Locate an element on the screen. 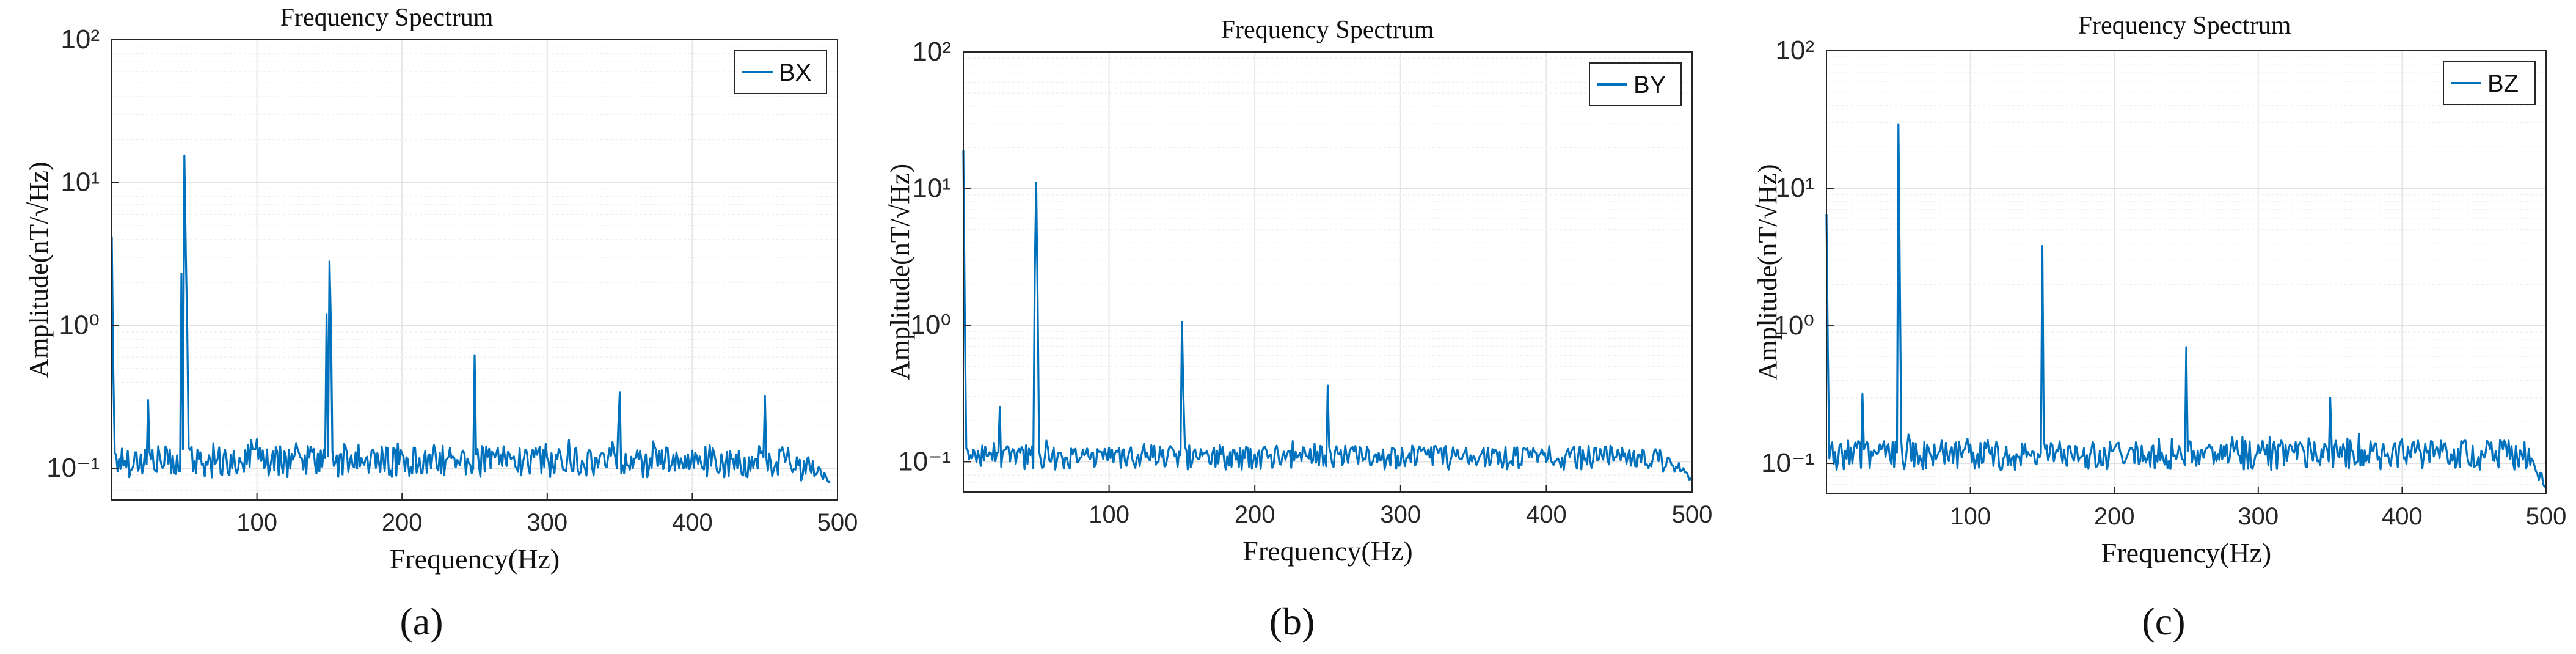 The width and height of the screenshot is (2576, 654). series-line-bx is located at coordinates (471, 318).